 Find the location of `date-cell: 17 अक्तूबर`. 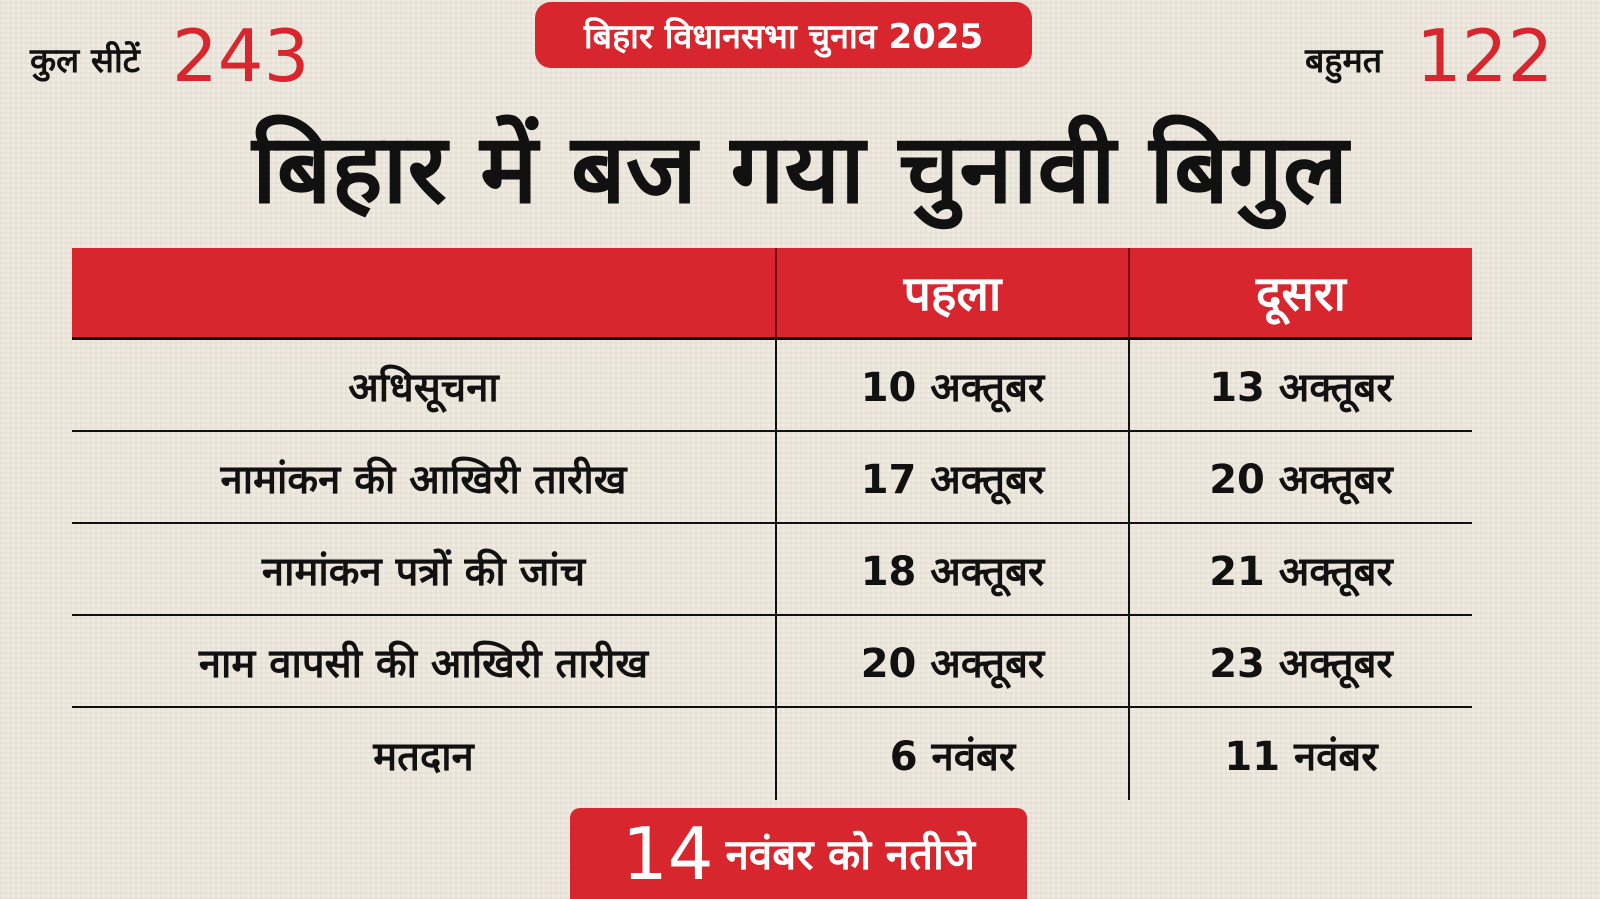

date-cell: 17 अक्तूबर is located at coordinates (953, 477).